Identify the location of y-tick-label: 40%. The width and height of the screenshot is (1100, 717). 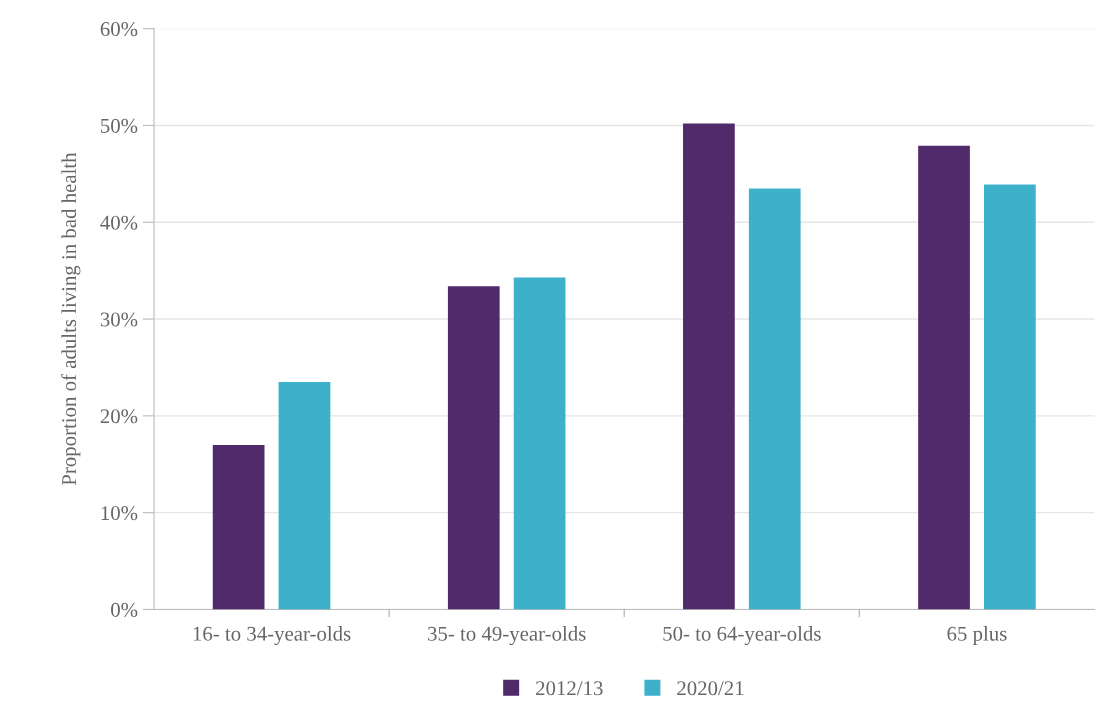
(119, 222).